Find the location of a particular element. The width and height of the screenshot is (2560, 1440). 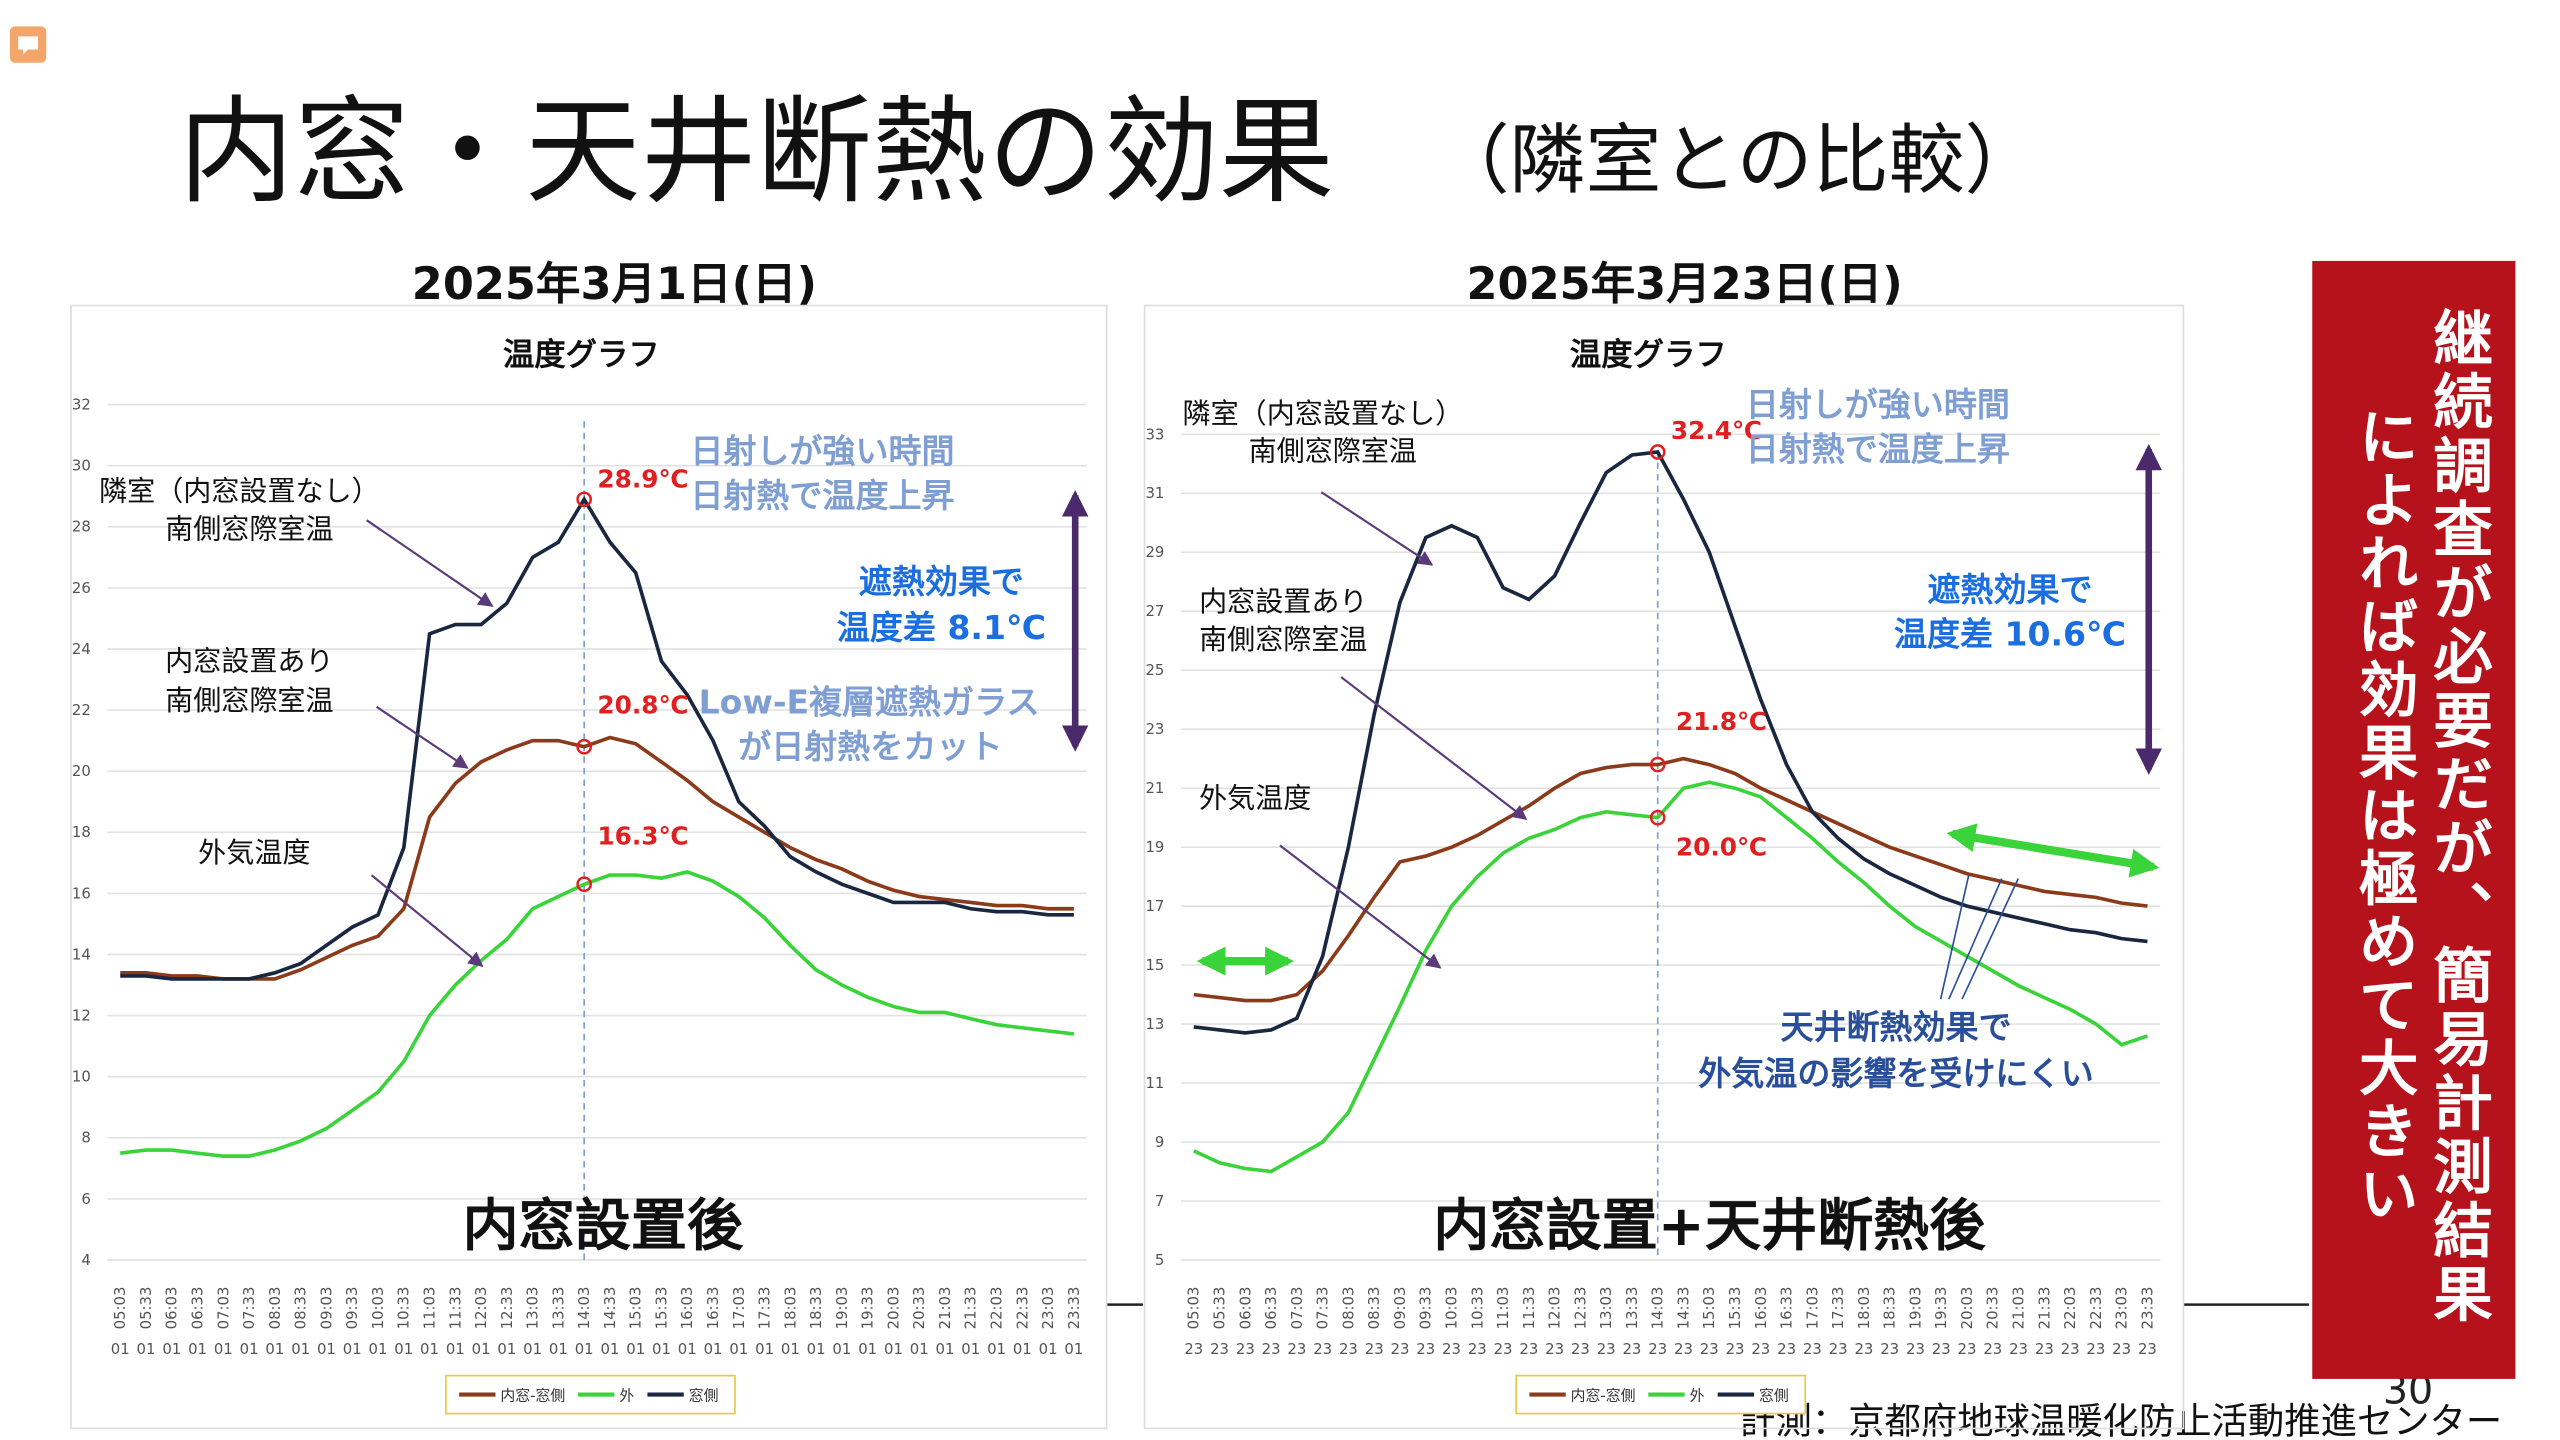

x-tick-label: 22:03 is located at coordinates (997, 1308).